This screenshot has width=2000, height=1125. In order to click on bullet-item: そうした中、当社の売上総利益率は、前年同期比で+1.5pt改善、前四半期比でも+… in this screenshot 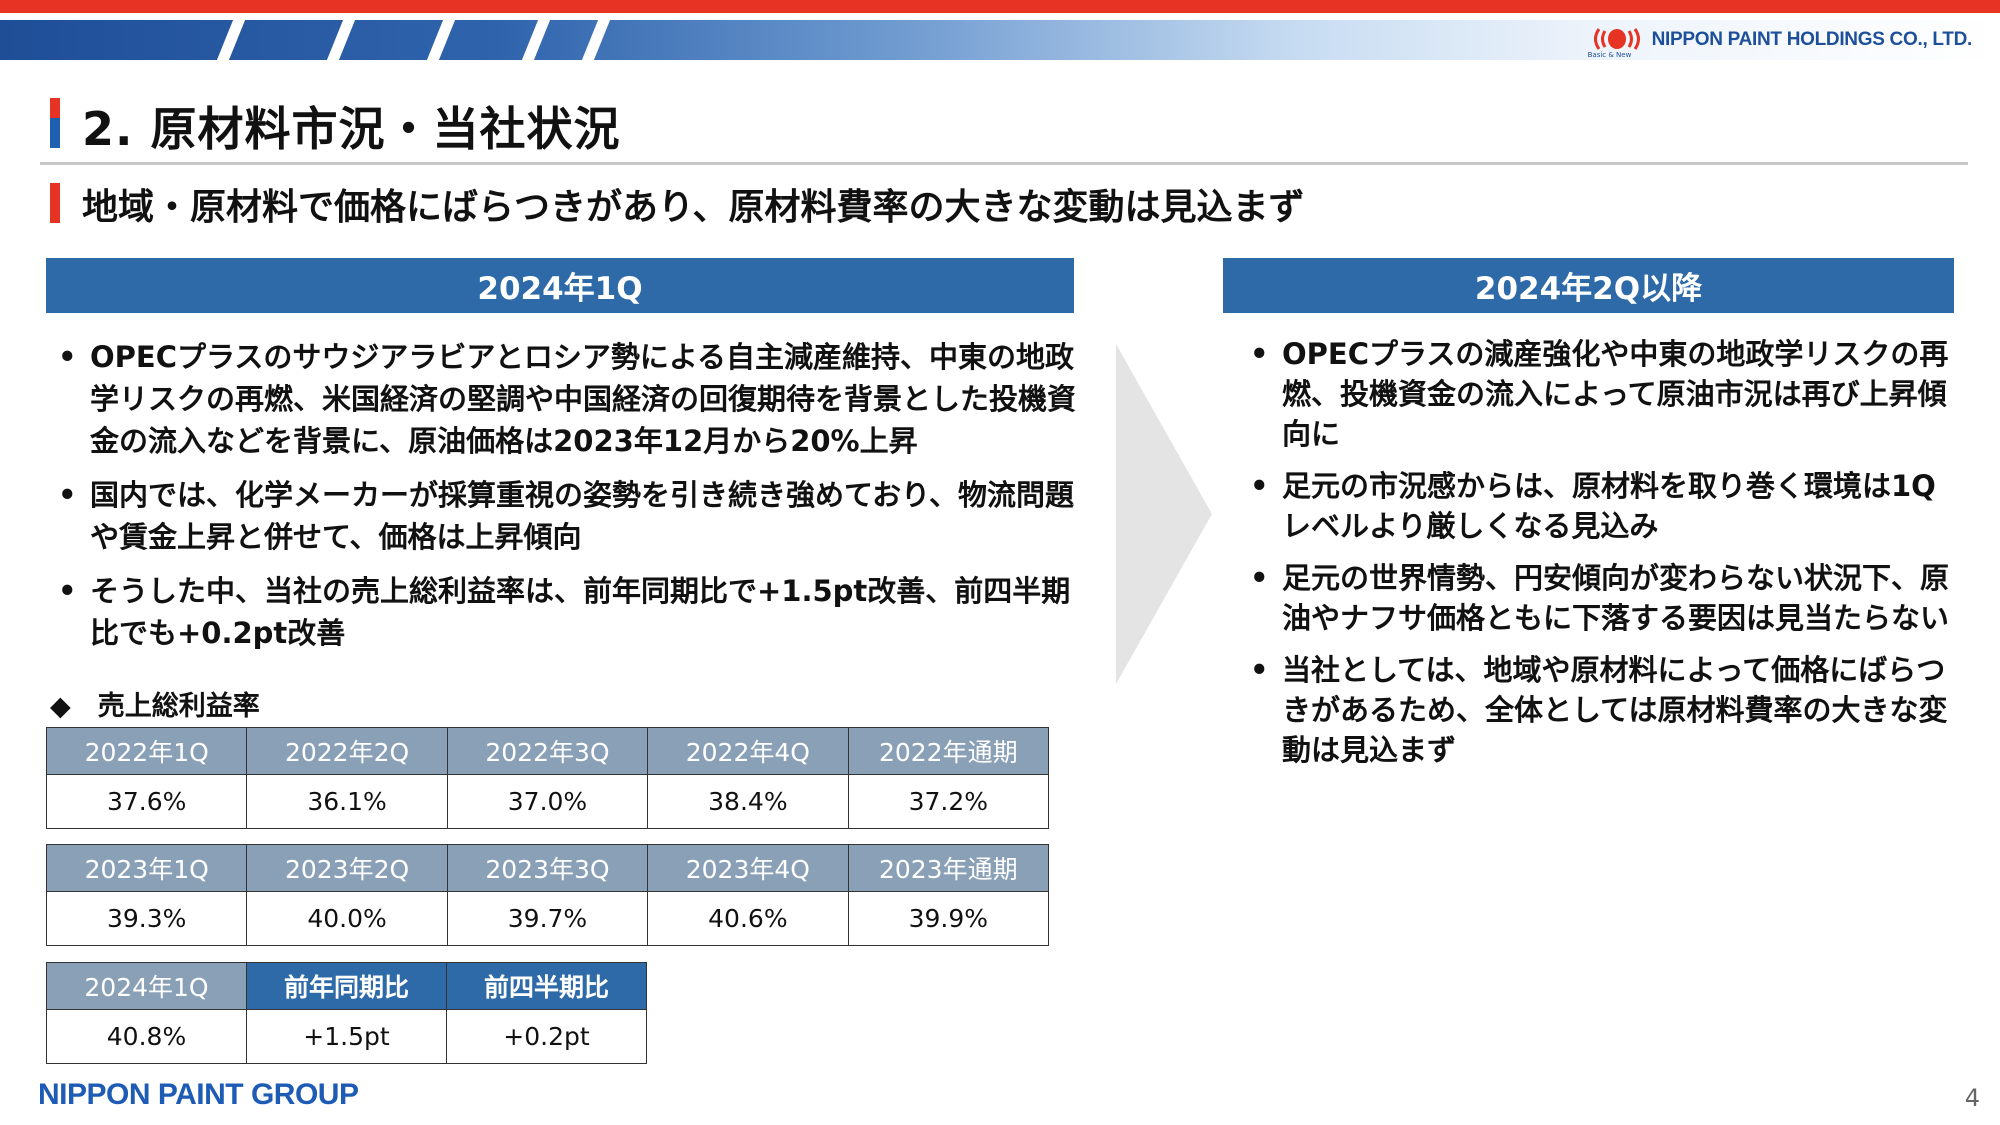, I will do `click(561, 612)`.